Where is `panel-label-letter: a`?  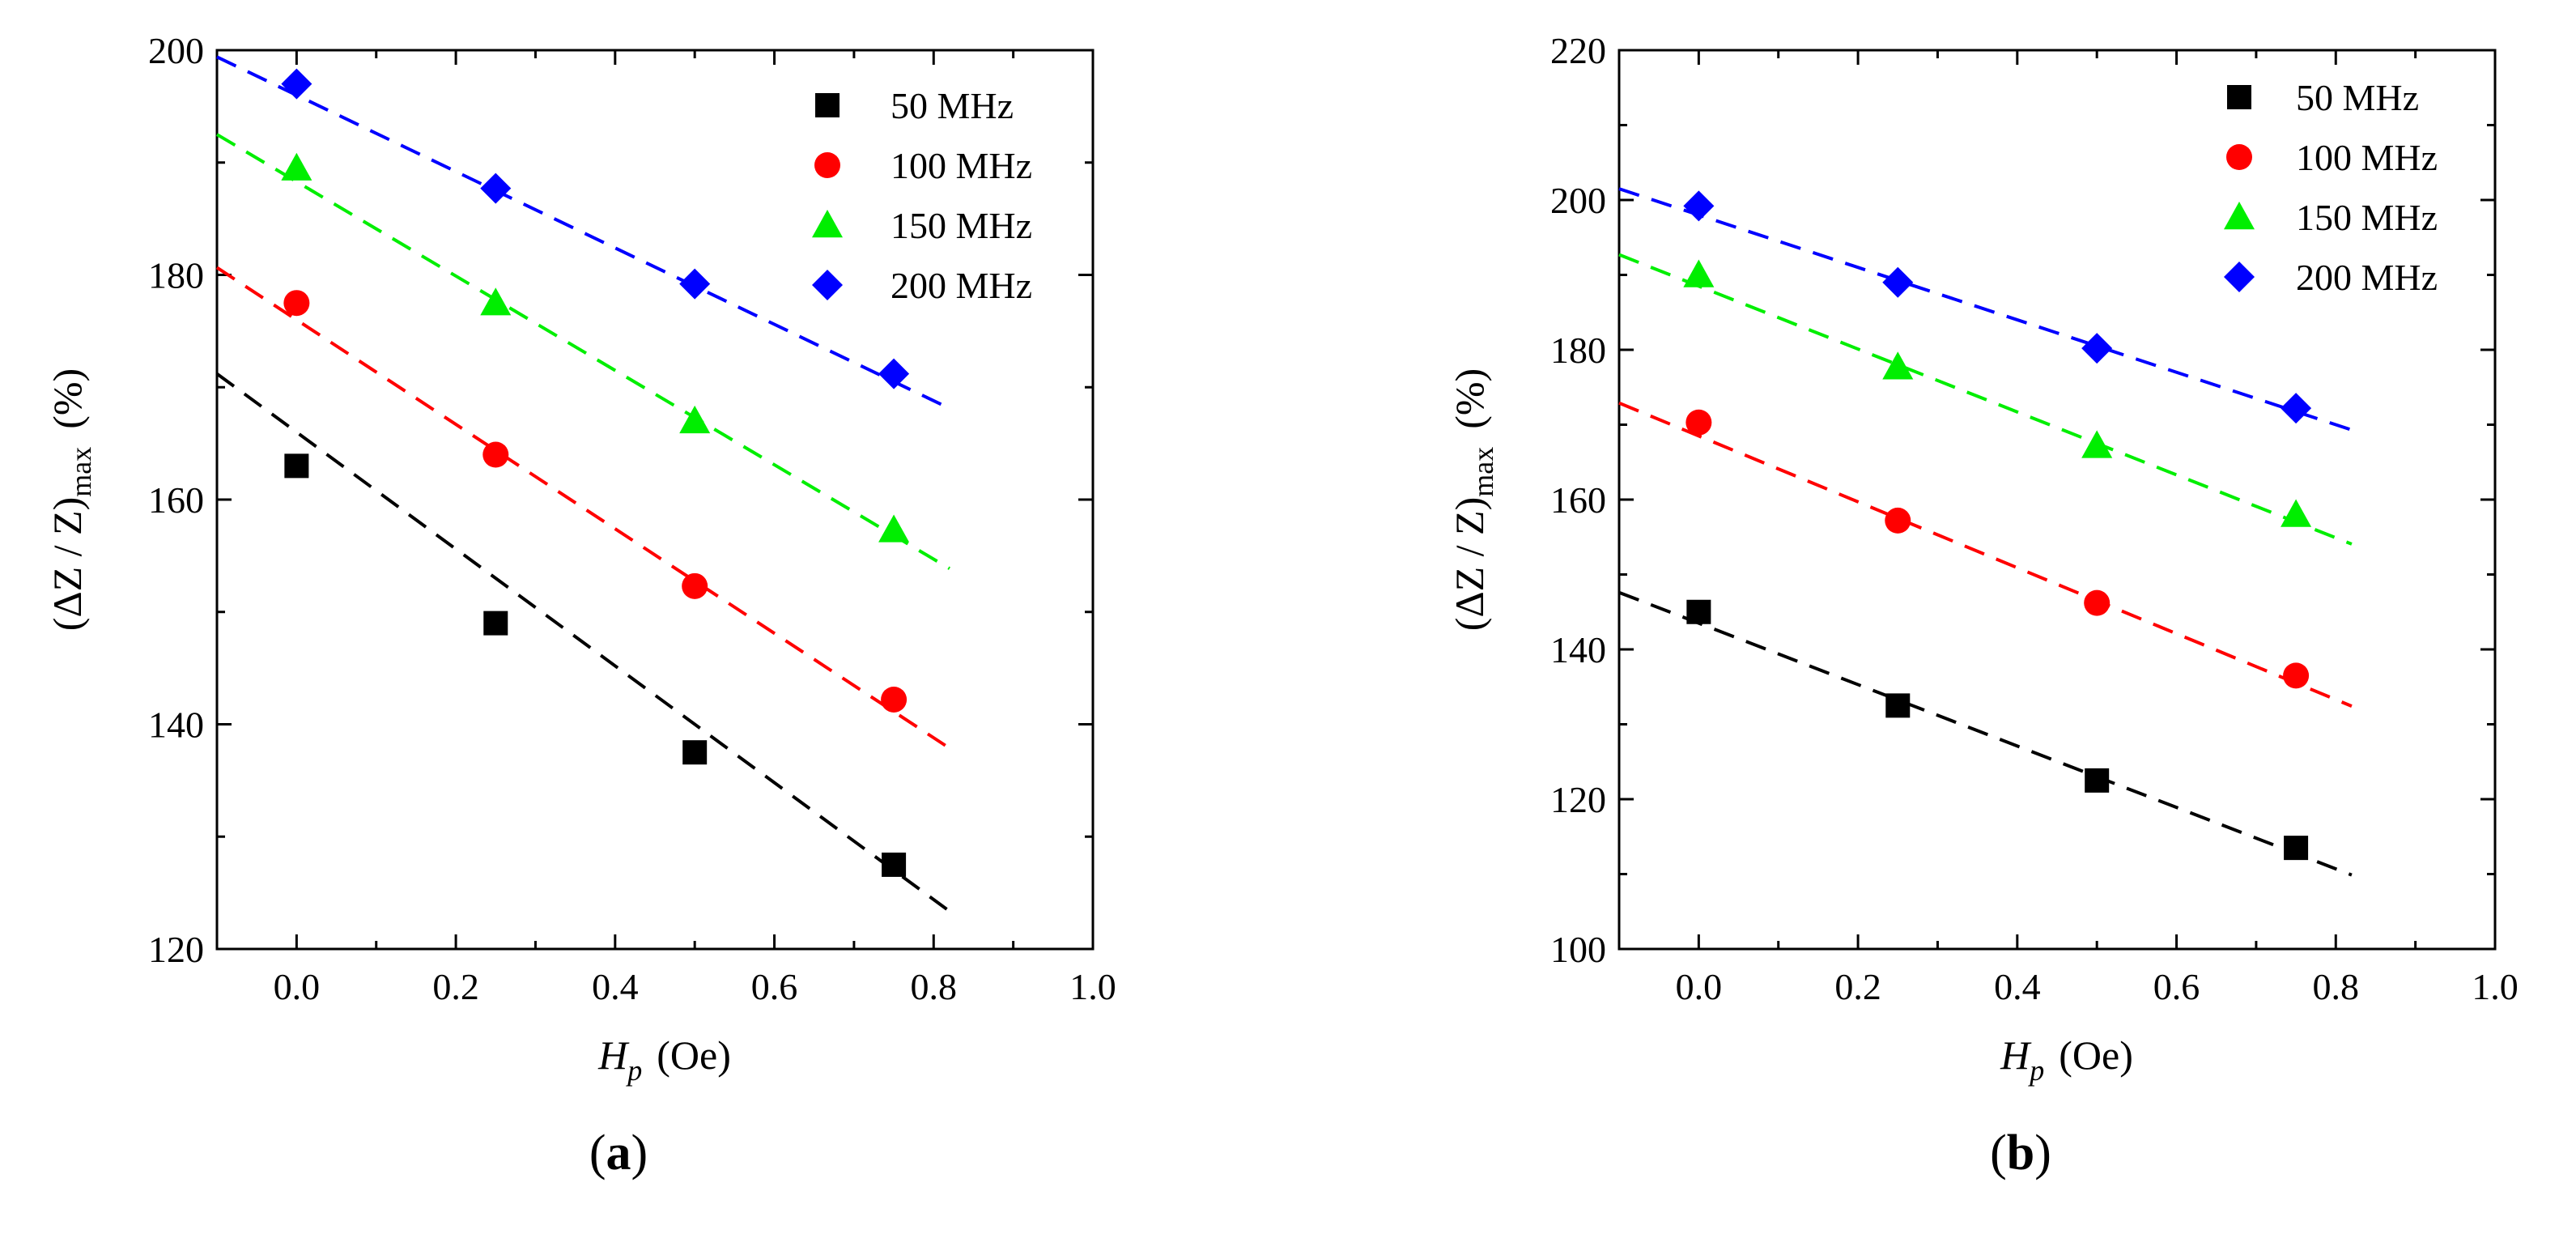 panel-label-letter: a is located at coordinates (618, 1153).